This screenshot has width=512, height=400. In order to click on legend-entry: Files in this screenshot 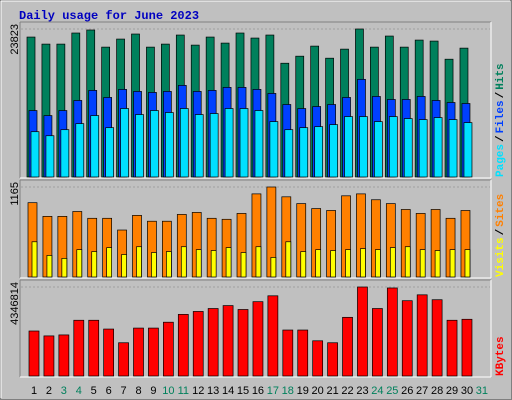, I will do `click(501, 116)`.